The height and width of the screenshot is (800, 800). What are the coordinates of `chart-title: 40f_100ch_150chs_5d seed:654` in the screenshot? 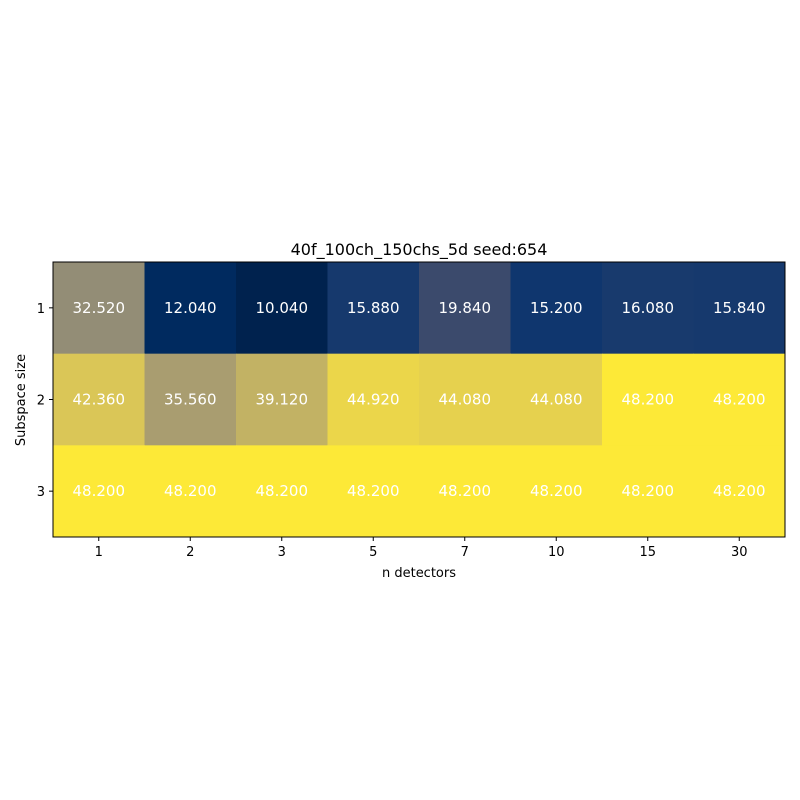 It's located at (419, 250).